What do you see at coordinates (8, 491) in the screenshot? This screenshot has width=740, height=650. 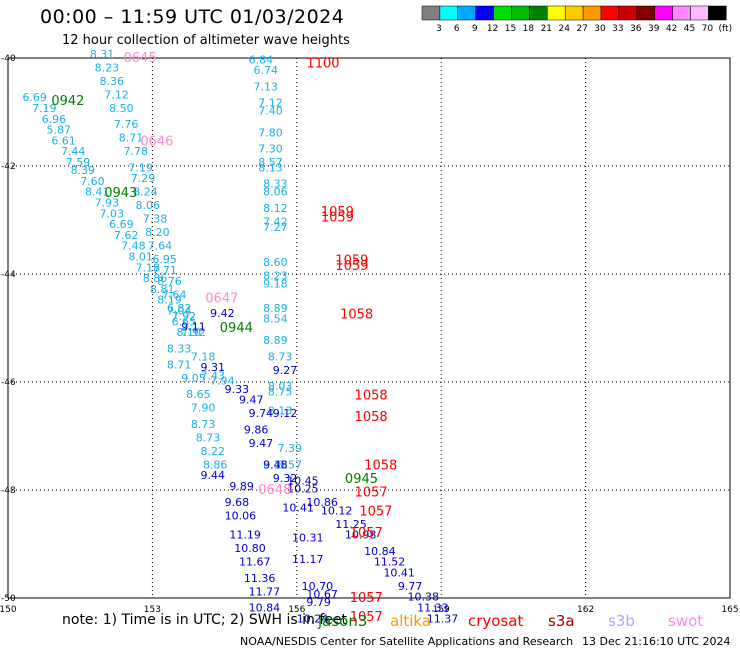 I see `latitude-tick-label: -48` at bounding box center [8, 491].